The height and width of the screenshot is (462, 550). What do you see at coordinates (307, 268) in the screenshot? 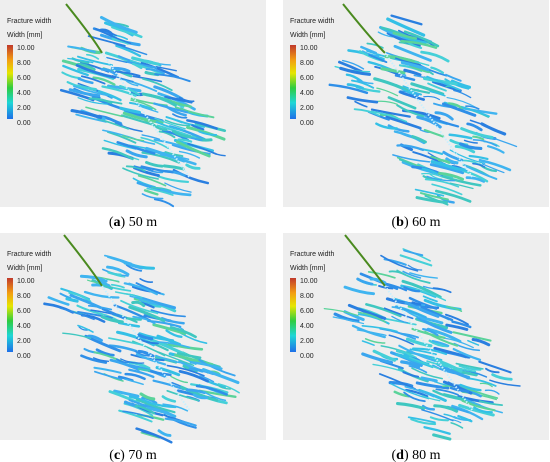
I see `legend-unit: Width [mm]` at bounding box center [307, 268].